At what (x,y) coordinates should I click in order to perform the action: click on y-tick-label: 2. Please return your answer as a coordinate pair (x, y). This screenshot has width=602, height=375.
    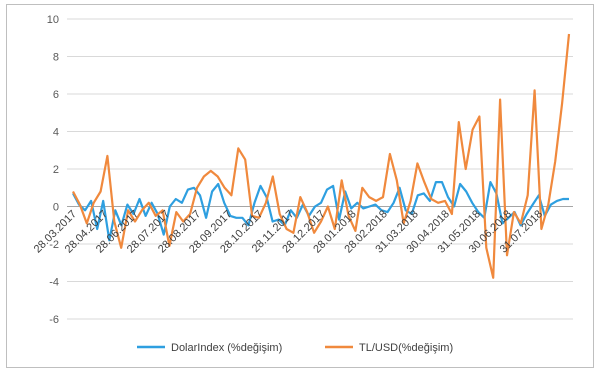
    Looking at the image, I should click on (56, 170).